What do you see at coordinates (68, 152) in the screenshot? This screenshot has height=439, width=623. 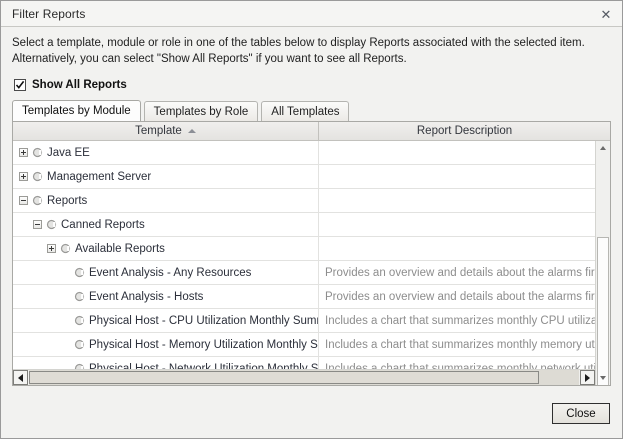 I see `template-name: Java EE` at bounding box center [68, 152].